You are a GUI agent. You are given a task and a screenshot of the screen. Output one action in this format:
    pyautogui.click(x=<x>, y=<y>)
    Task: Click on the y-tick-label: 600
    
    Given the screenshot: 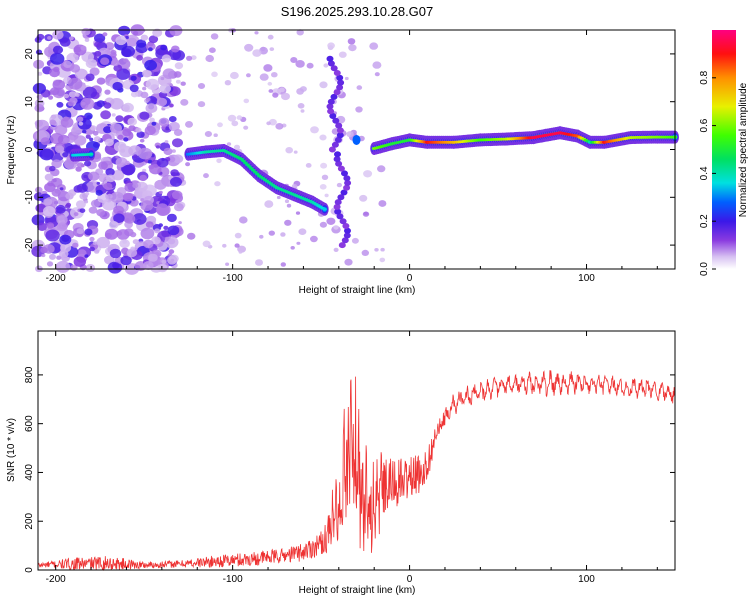 What is the action you would take?
    pyautogui.click(x=29, y=423)
    